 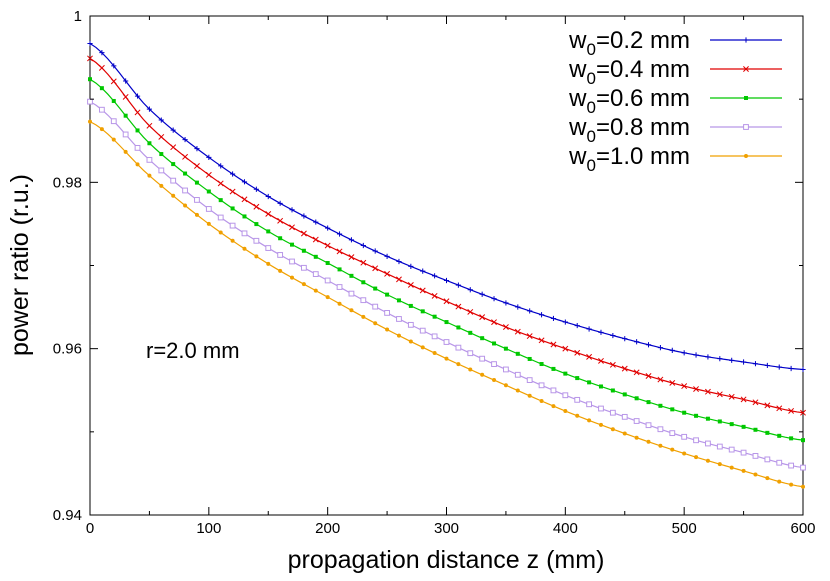 I want to click on x-tick-label: 0, so click(x=90, y=528).